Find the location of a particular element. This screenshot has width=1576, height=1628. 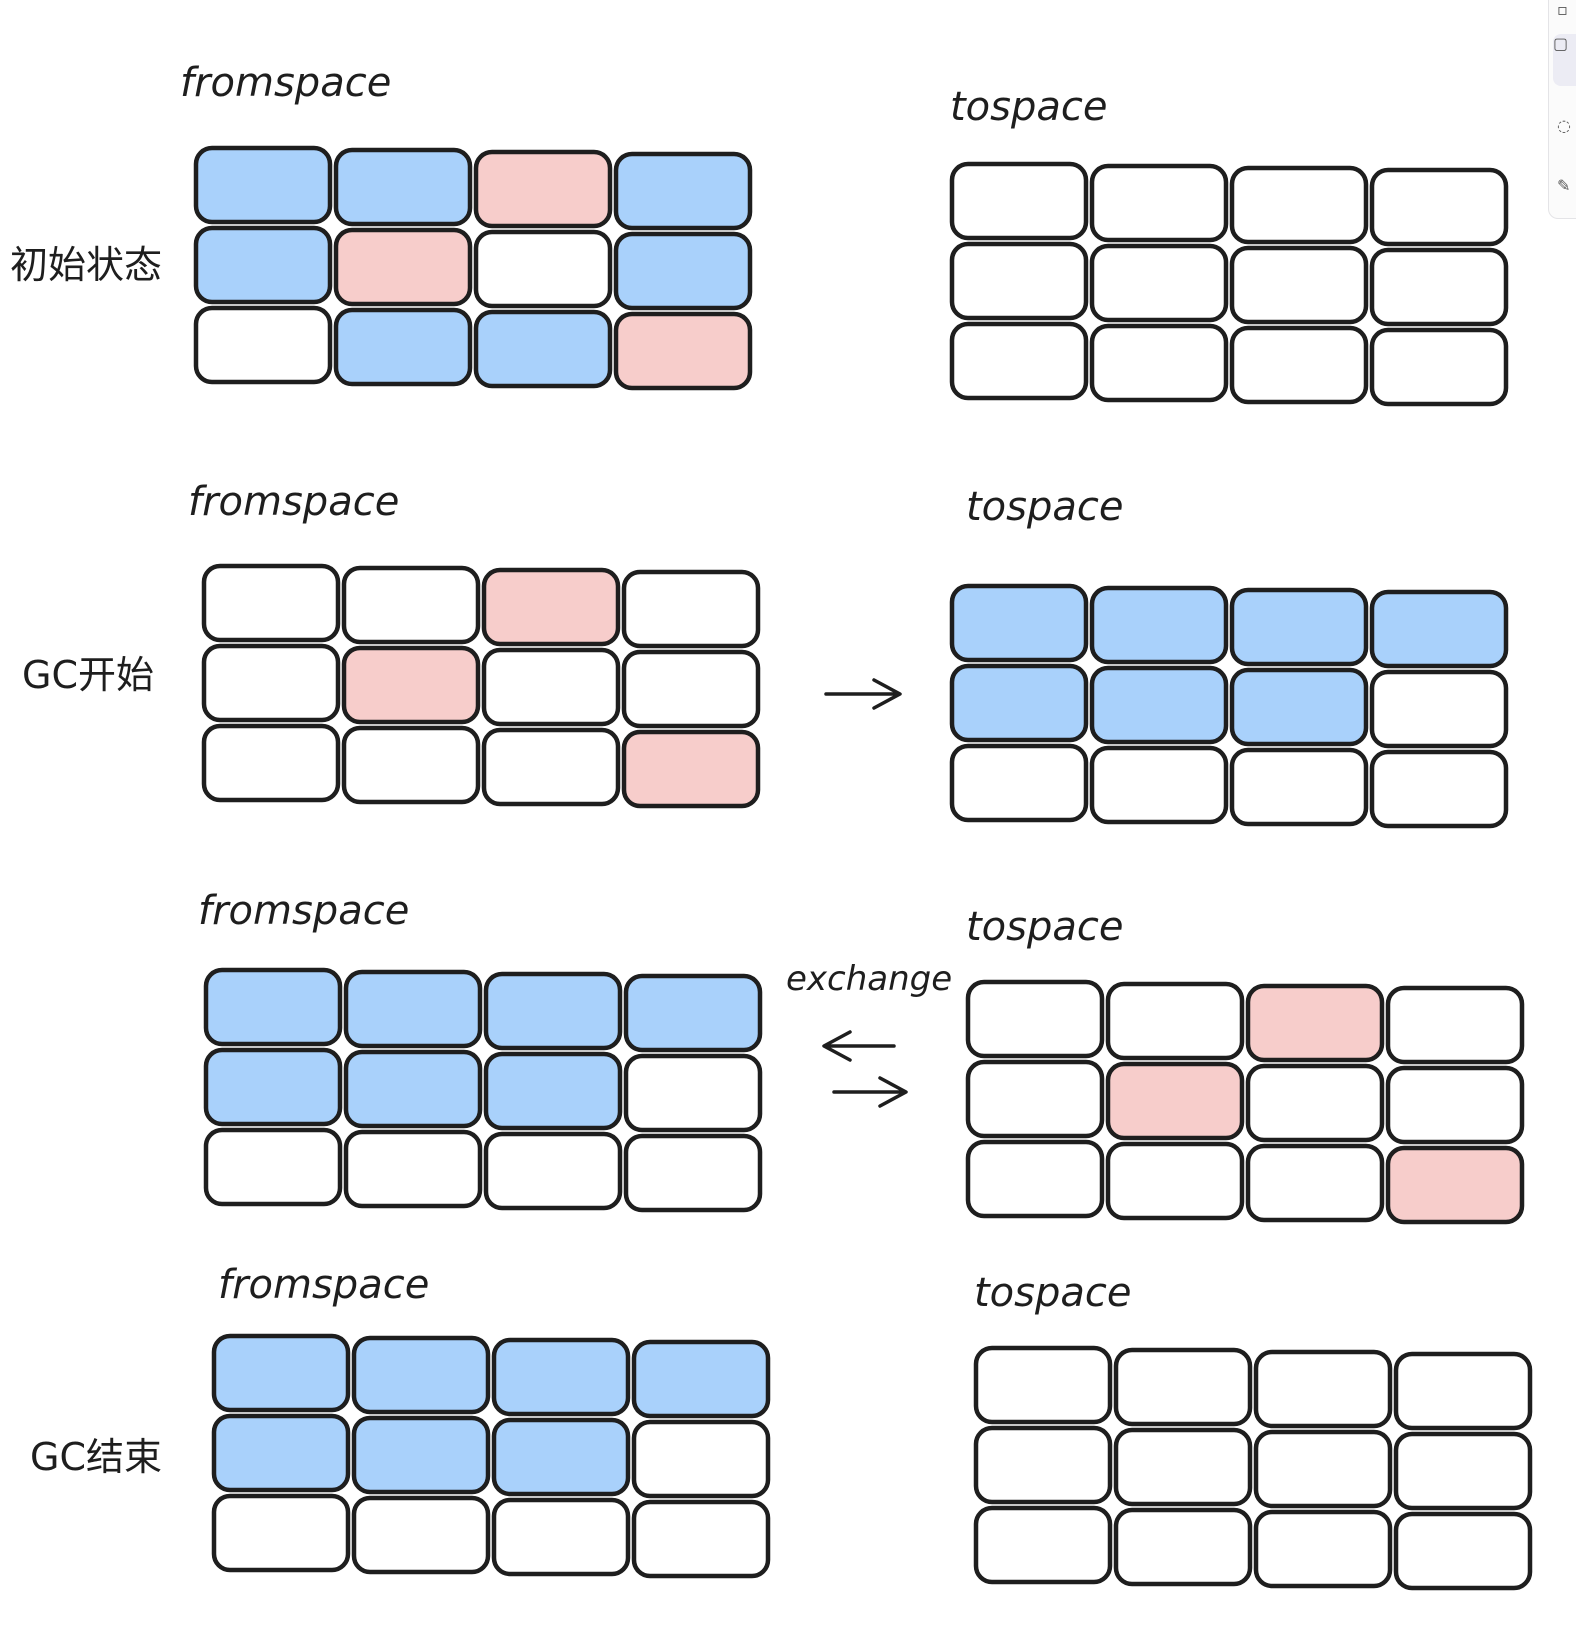

page-icon: ▫ is located at coordinates (1562, 9).